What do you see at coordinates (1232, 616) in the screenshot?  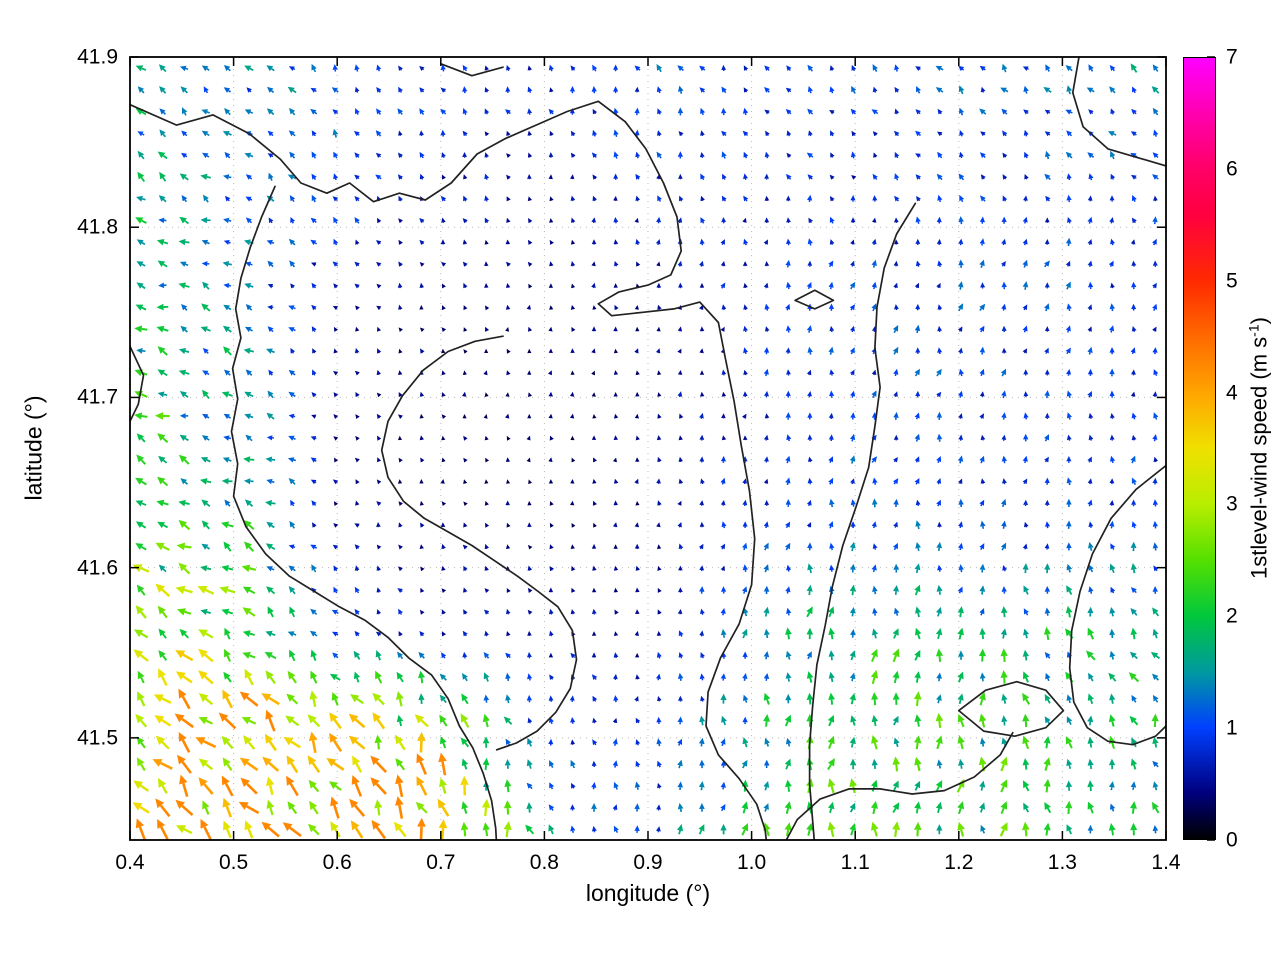 I see `colorbar-tick-label: 2` at bounding box center [1232, 616].